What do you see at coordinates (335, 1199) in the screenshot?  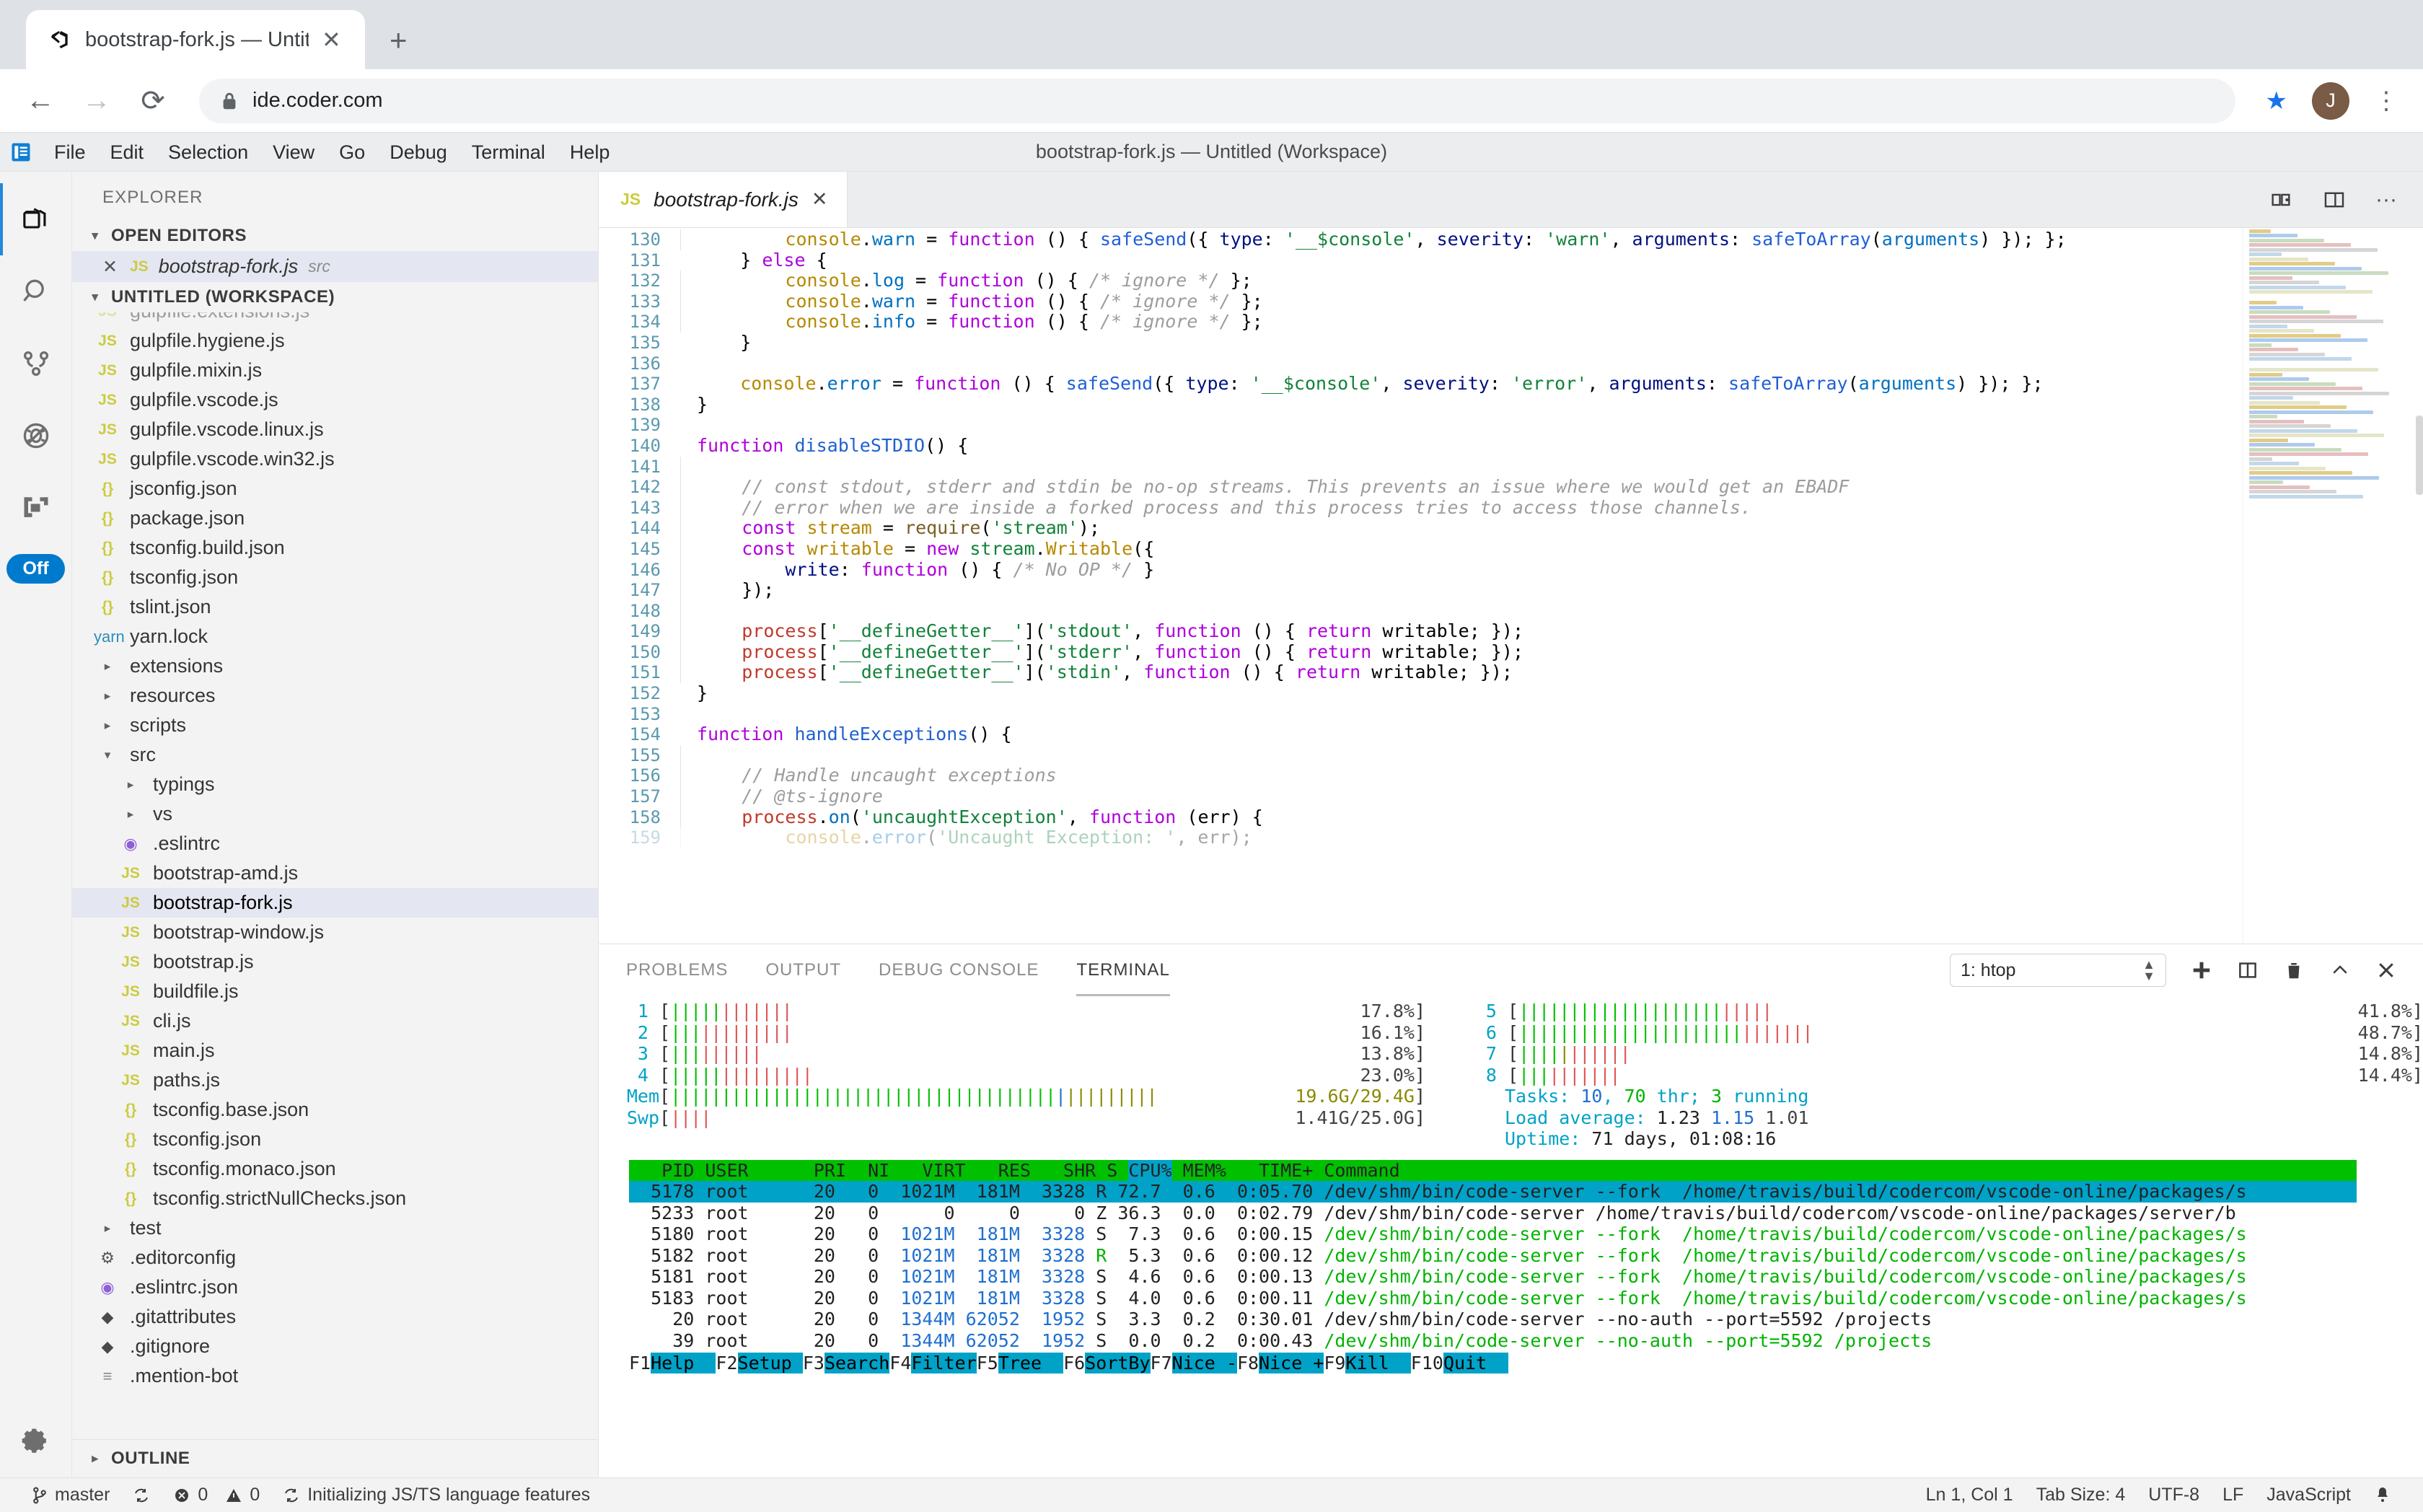 I see `tree-item: {} tsconfig.strictNullChecks.json` at bounding box center [335, 1199].